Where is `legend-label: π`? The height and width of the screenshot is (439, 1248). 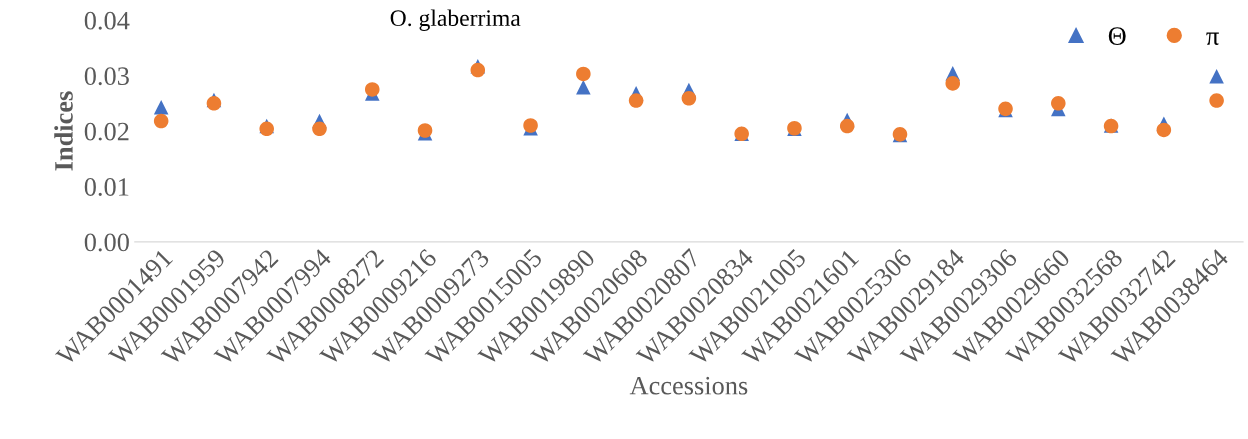 legend-label: π is located at coordinates (1212, 38).